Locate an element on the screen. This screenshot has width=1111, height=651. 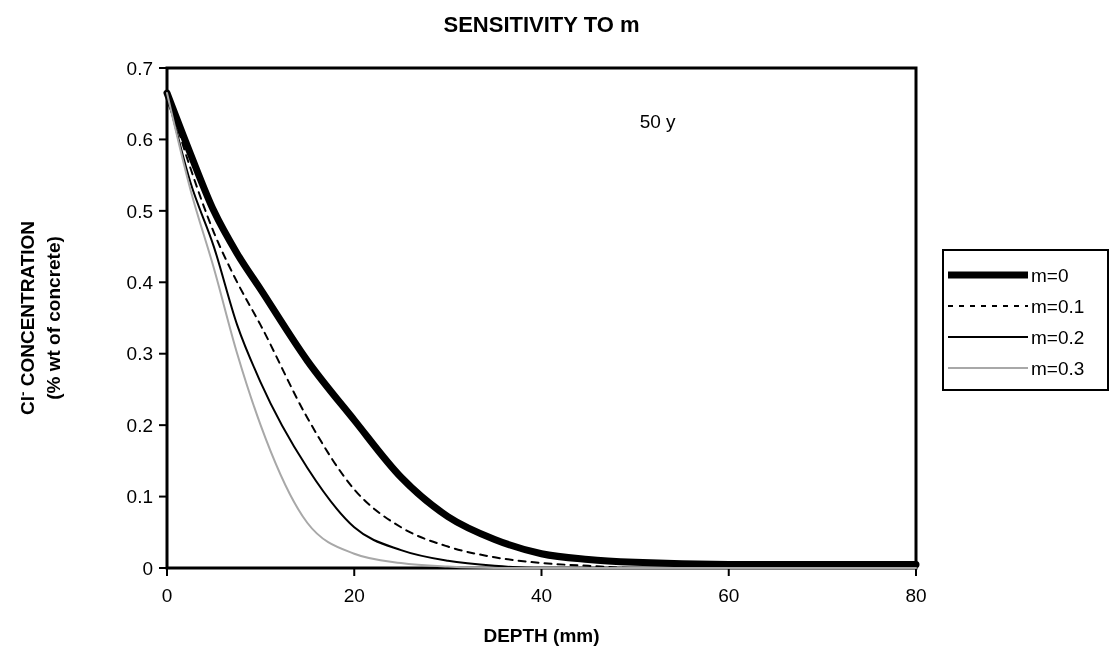
x-tick-label: 0 is located at coordinates (167, 595).